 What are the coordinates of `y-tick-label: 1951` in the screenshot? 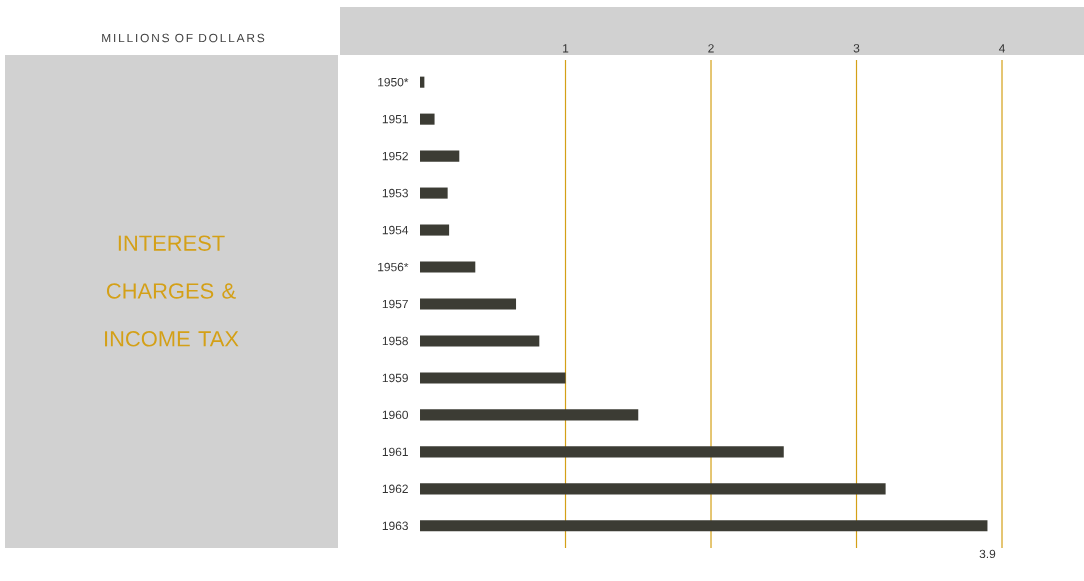 It's located at (395, 119).